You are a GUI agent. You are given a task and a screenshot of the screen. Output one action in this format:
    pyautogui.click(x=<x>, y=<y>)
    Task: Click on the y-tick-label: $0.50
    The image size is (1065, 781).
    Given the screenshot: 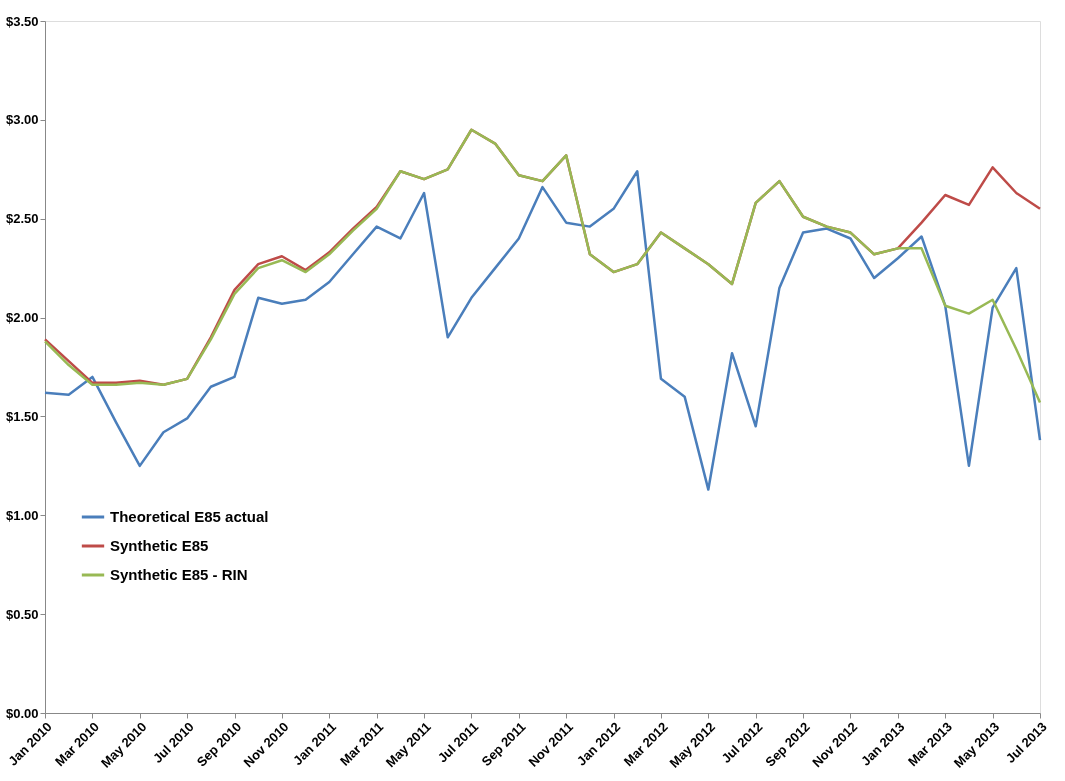 What is the action you would take?
    pyautogui.click(x=22, y=614)
    